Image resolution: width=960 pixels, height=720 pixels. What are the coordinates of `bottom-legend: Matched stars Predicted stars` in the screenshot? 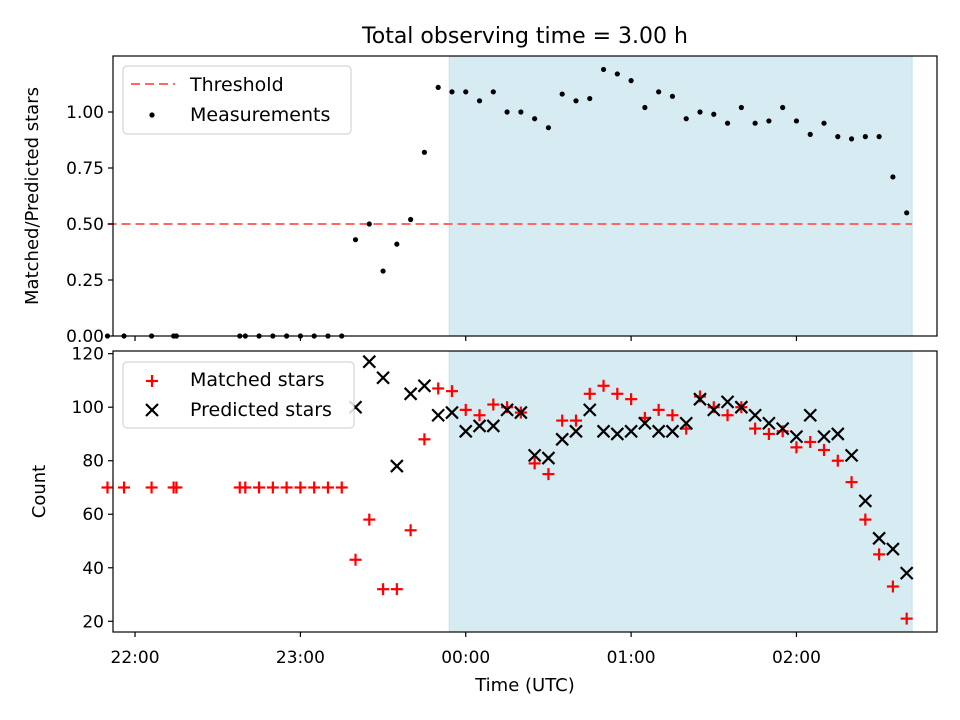 It's located at (238, 395).